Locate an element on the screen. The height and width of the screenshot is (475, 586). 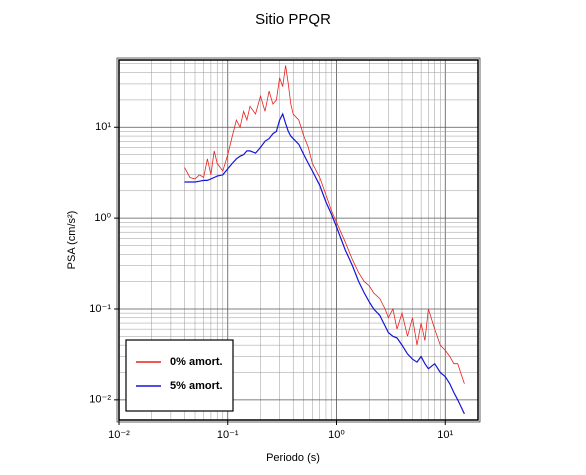
legend-box is located at coordinates (179, 375).